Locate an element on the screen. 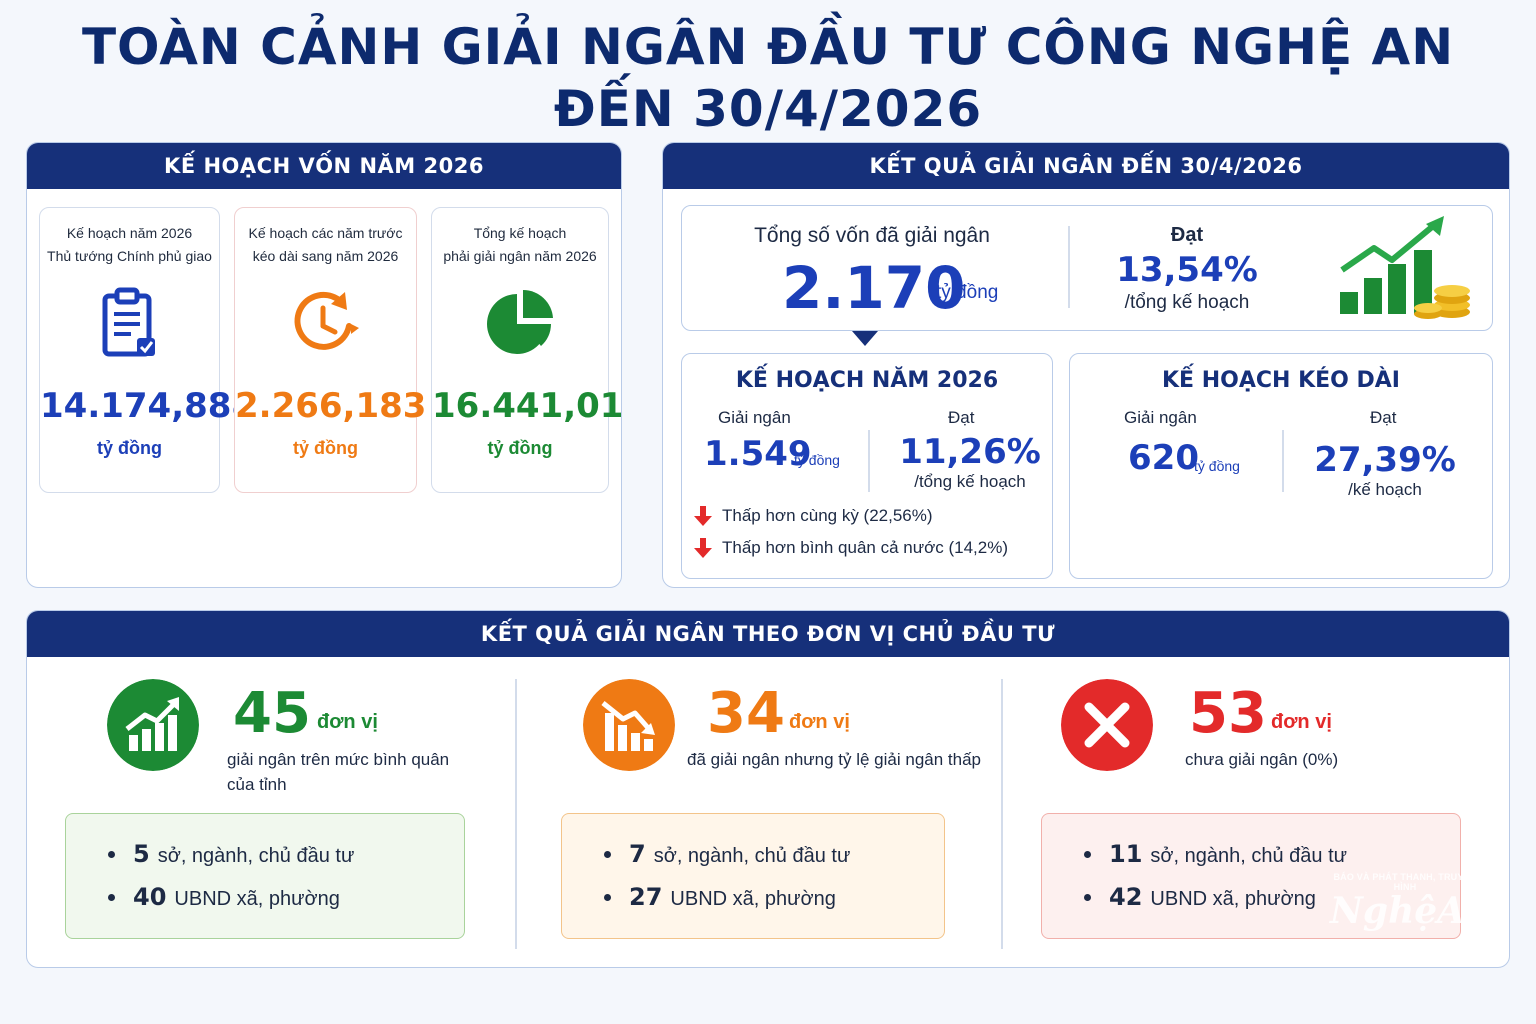 The image size is (1536, 1024). caption-line2: phải giải ngân năm 2026 is located at coordinates (520, 256).